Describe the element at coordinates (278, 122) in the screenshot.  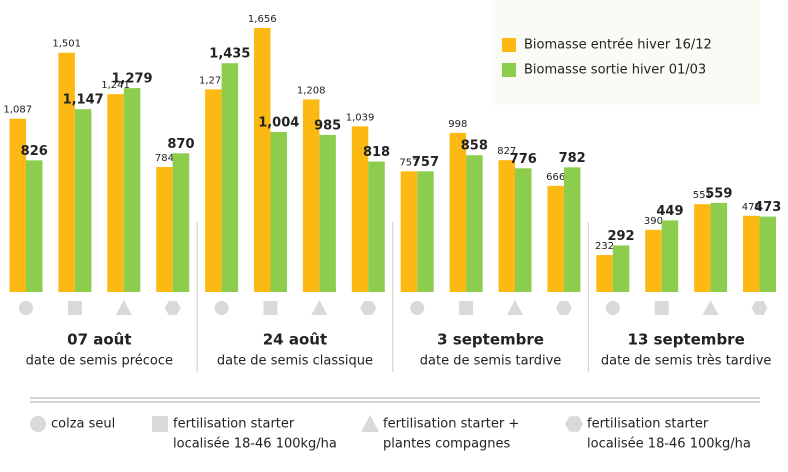
I see `value-label: 1,004` at that location.